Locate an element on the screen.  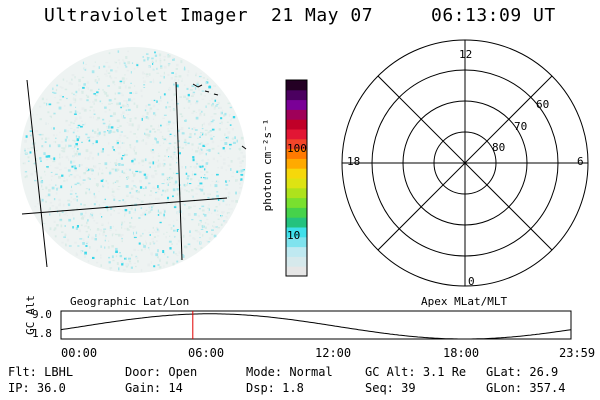
colorbar-unit-label: photon cm⁻²s⁻¹ is located at coordinates (267, 165).